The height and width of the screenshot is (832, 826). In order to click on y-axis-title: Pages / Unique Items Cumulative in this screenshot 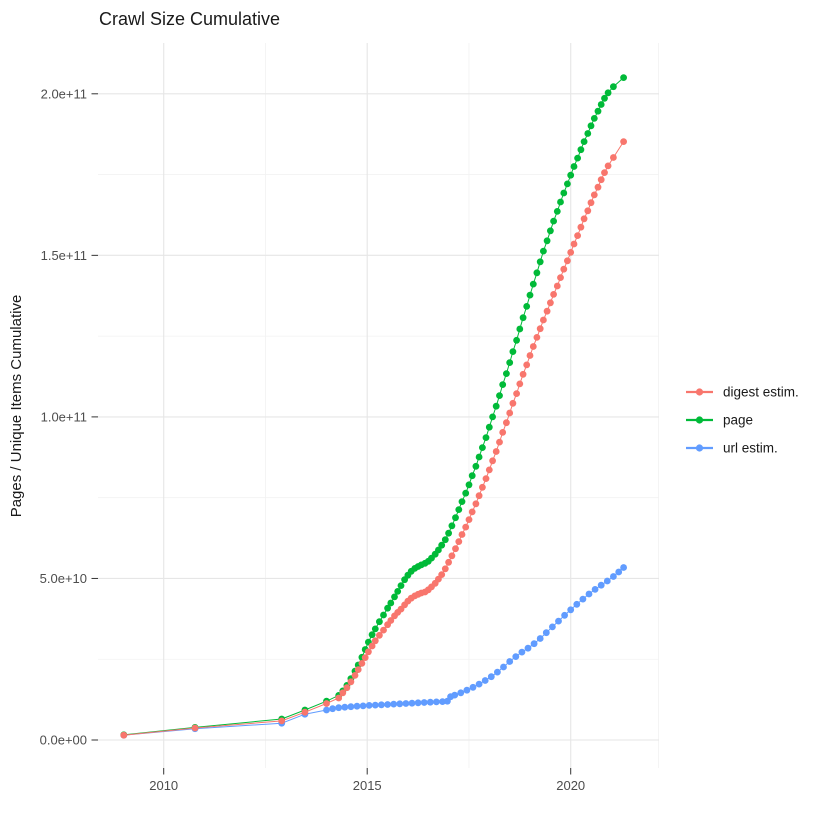, I will do `click(16, 406)`.